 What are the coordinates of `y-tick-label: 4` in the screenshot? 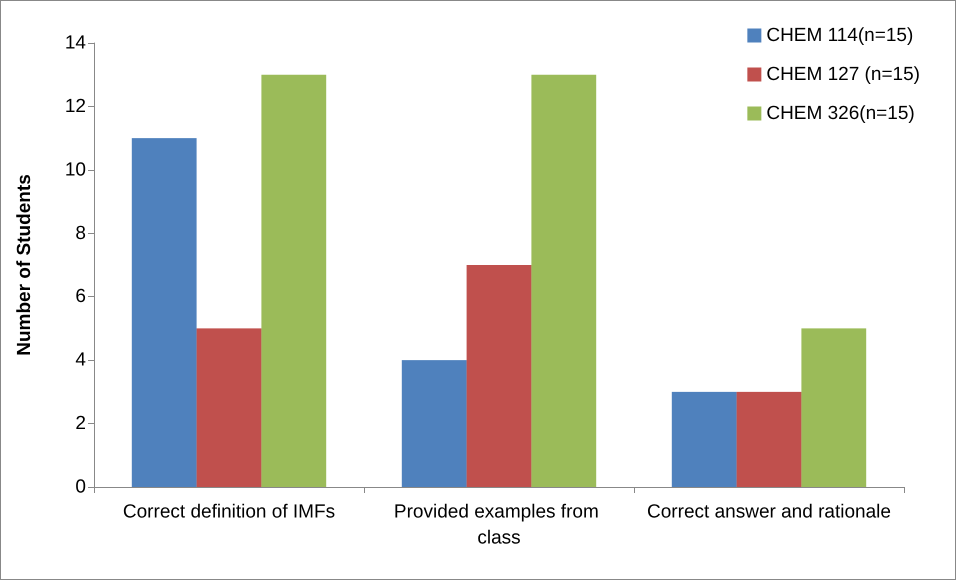 It's located at (80, 360).